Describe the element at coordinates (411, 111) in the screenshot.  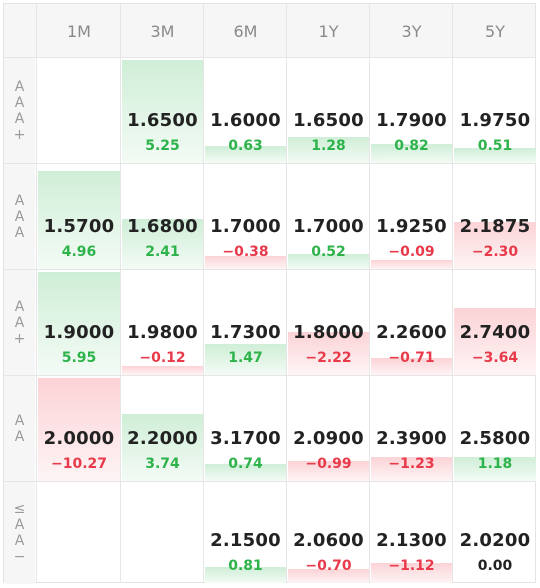
I see `table-cell: 1.7900 0.82` at that location.